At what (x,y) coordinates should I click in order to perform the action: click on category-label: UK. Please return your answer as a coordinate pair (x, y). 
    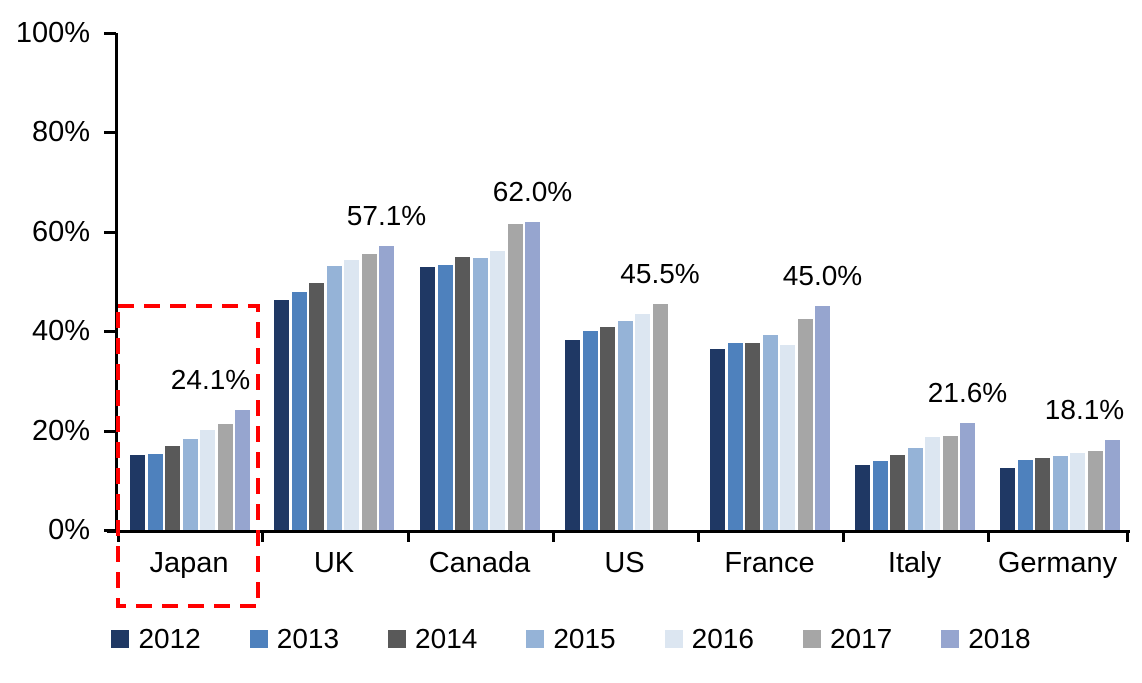
    Looking at the image, I should click on (334, 563).